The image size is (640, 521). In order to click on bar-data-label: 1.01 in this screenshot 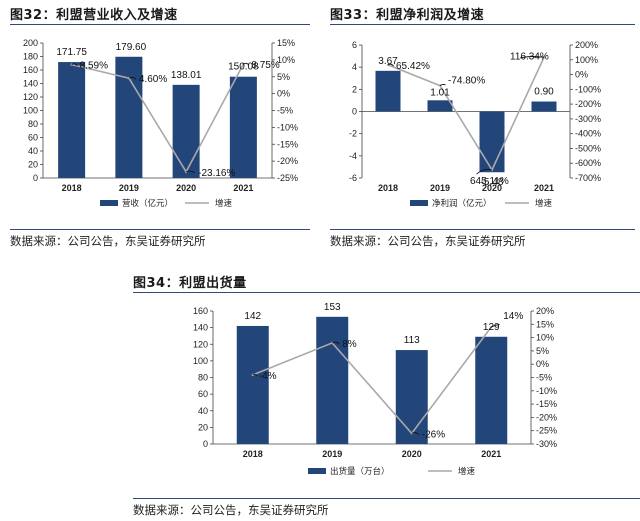, I will do `click(440, 92)`.